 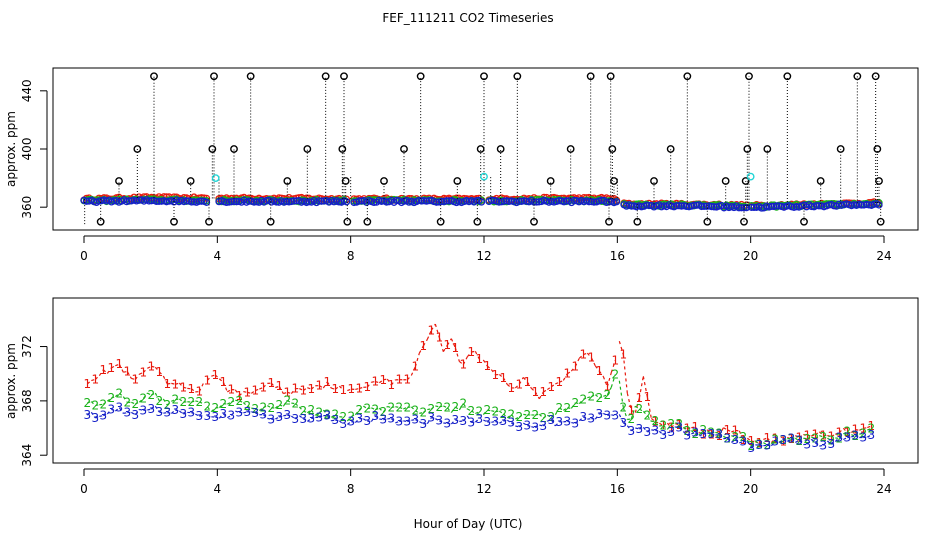 What do you see at coordinates (218, 489) in the screenshot?
I see `x-tick-label: 4` at bounding box center [218, 489].